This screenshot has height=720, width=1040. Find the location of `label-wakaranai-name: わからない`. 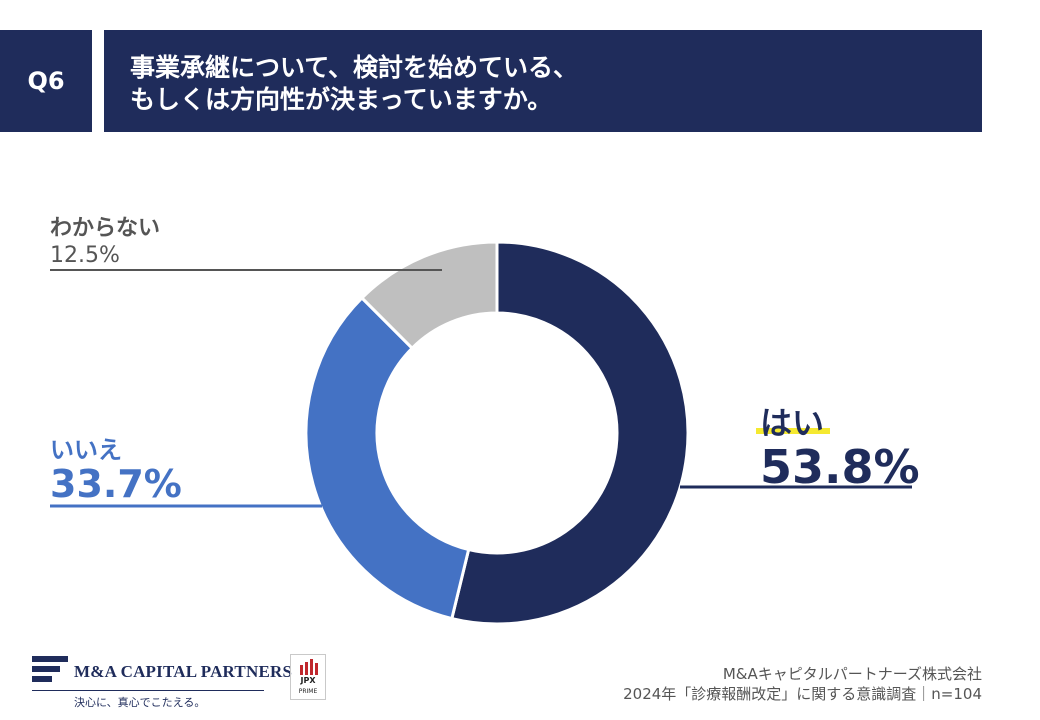

label-wakaranai-name: わからない is located at coordinates (105, 228).